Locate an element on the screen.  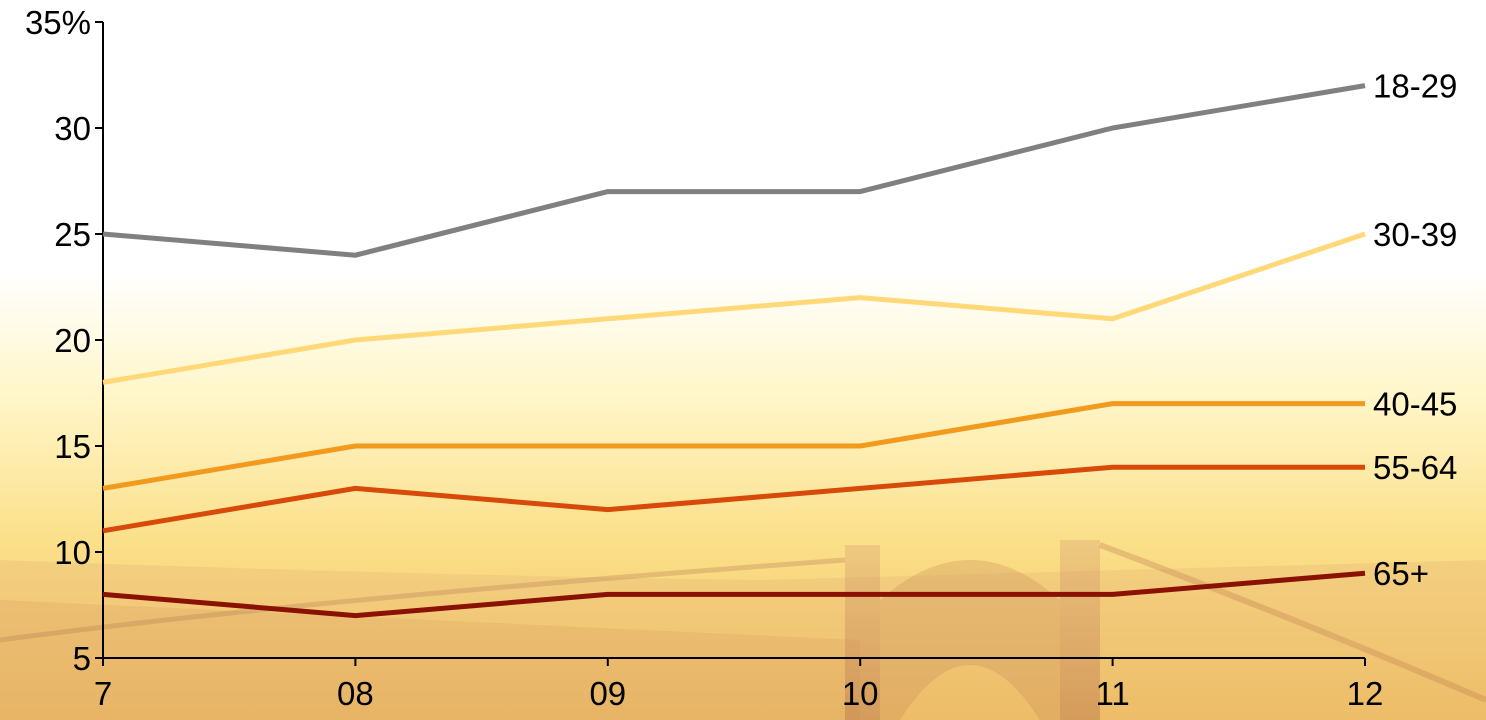
x-tick-label: 11 is located at coordinates (1112, 693).